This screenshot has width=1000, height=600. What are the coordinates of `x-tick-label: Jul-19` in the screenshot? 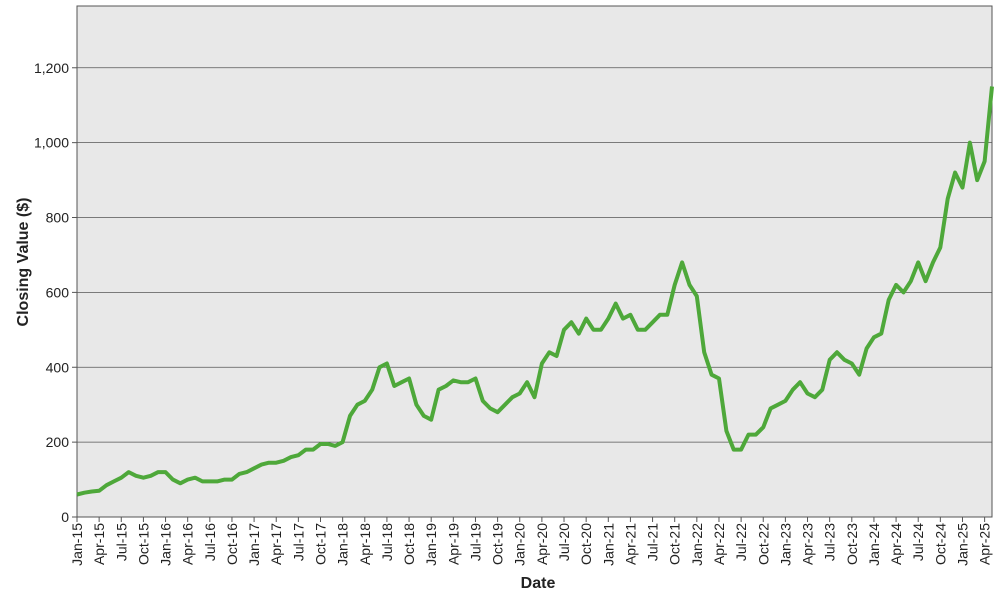 It's located at (475, 542).